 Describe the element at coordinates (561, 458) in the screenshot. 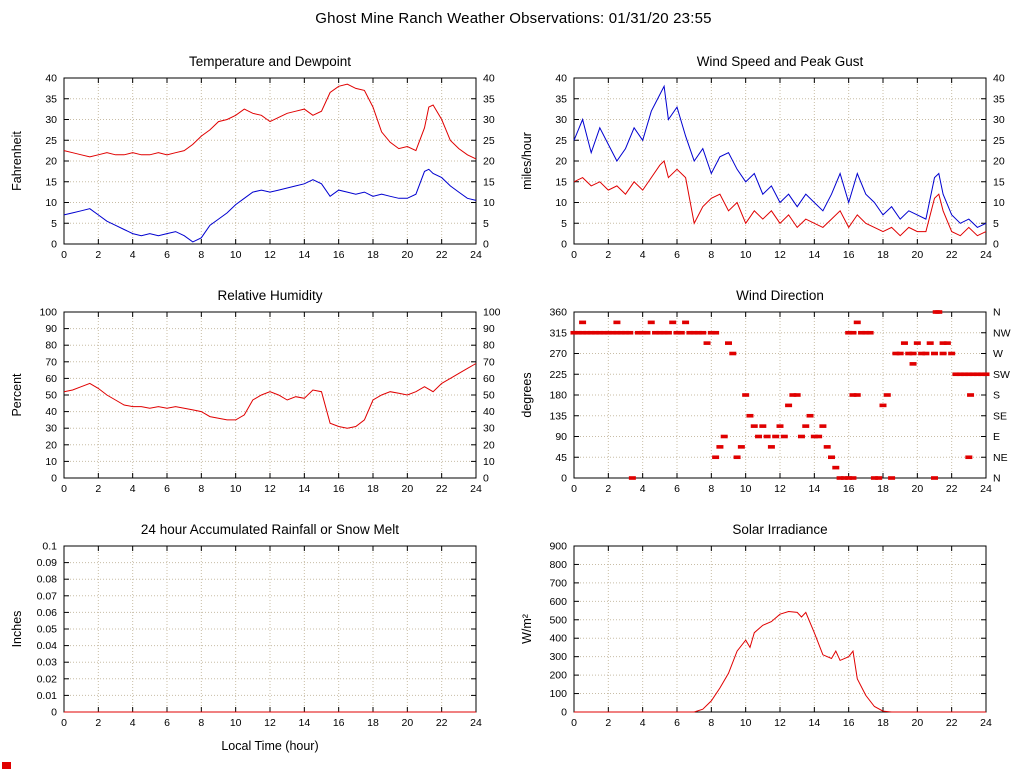

I see `svg-text: 45` at that location.